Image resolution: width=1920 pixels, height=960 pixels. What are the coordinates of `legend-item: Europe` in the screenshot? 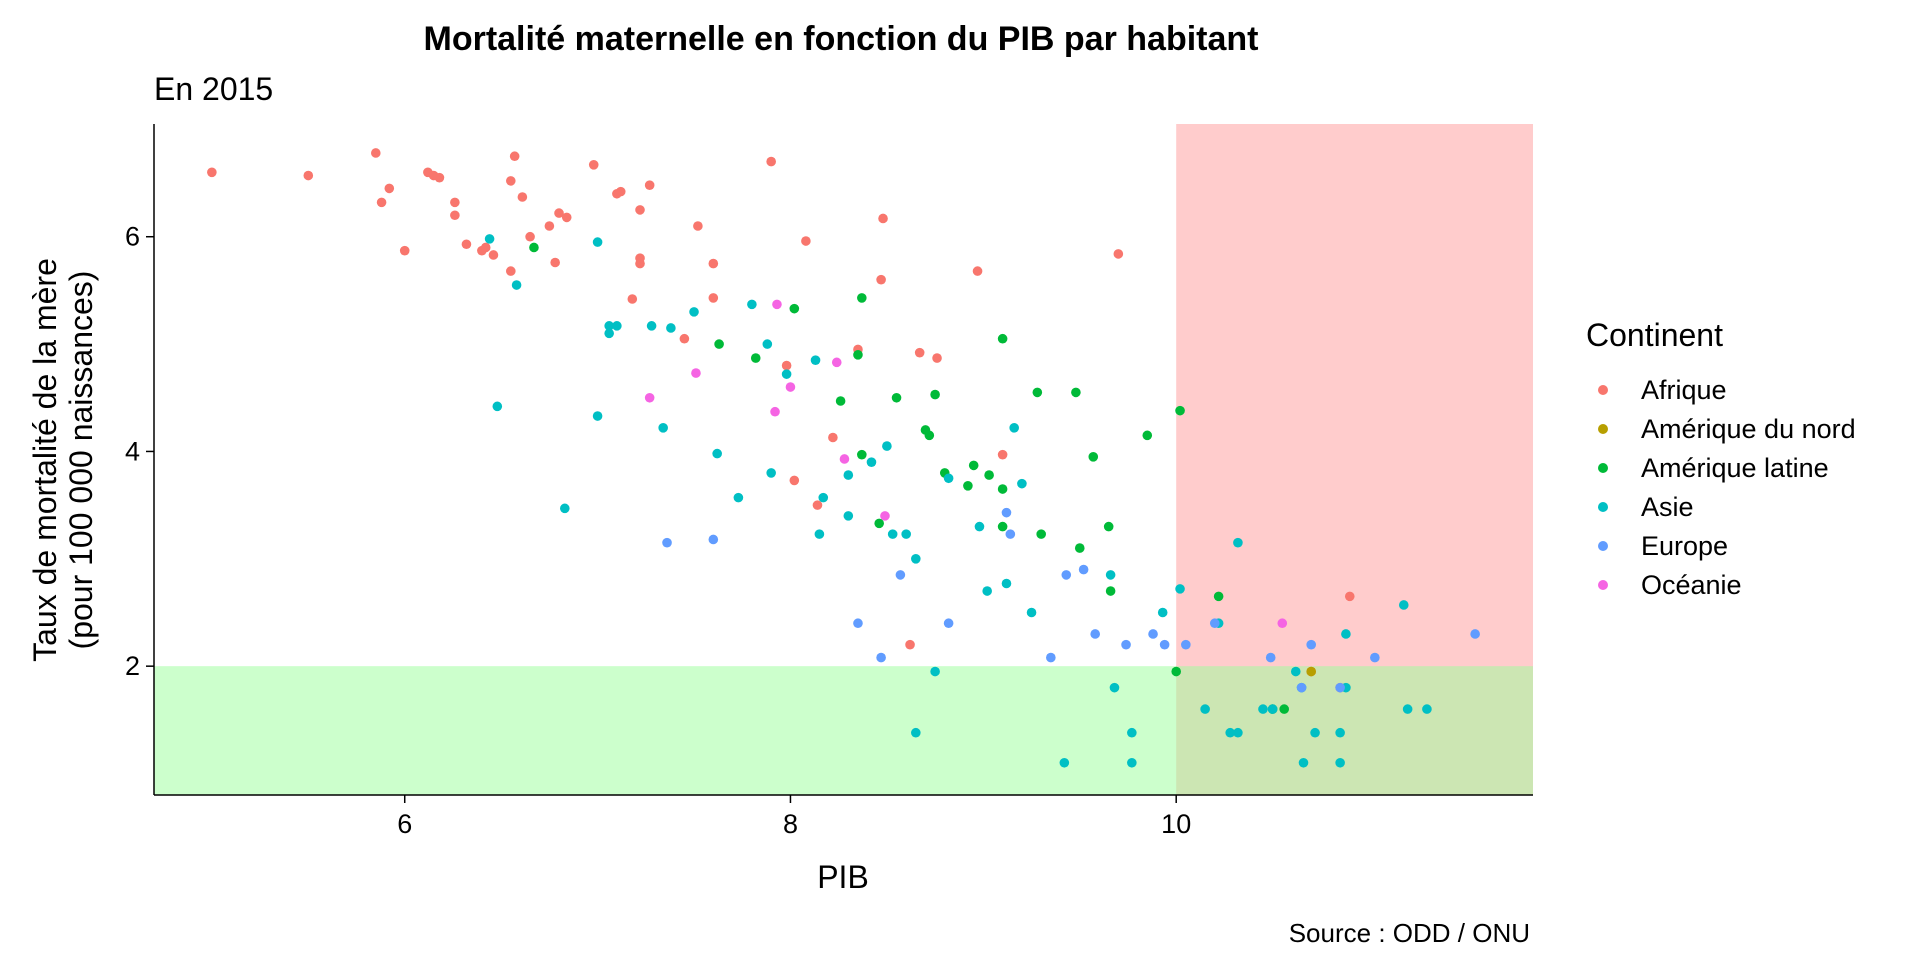 It's located at (1663, 546).